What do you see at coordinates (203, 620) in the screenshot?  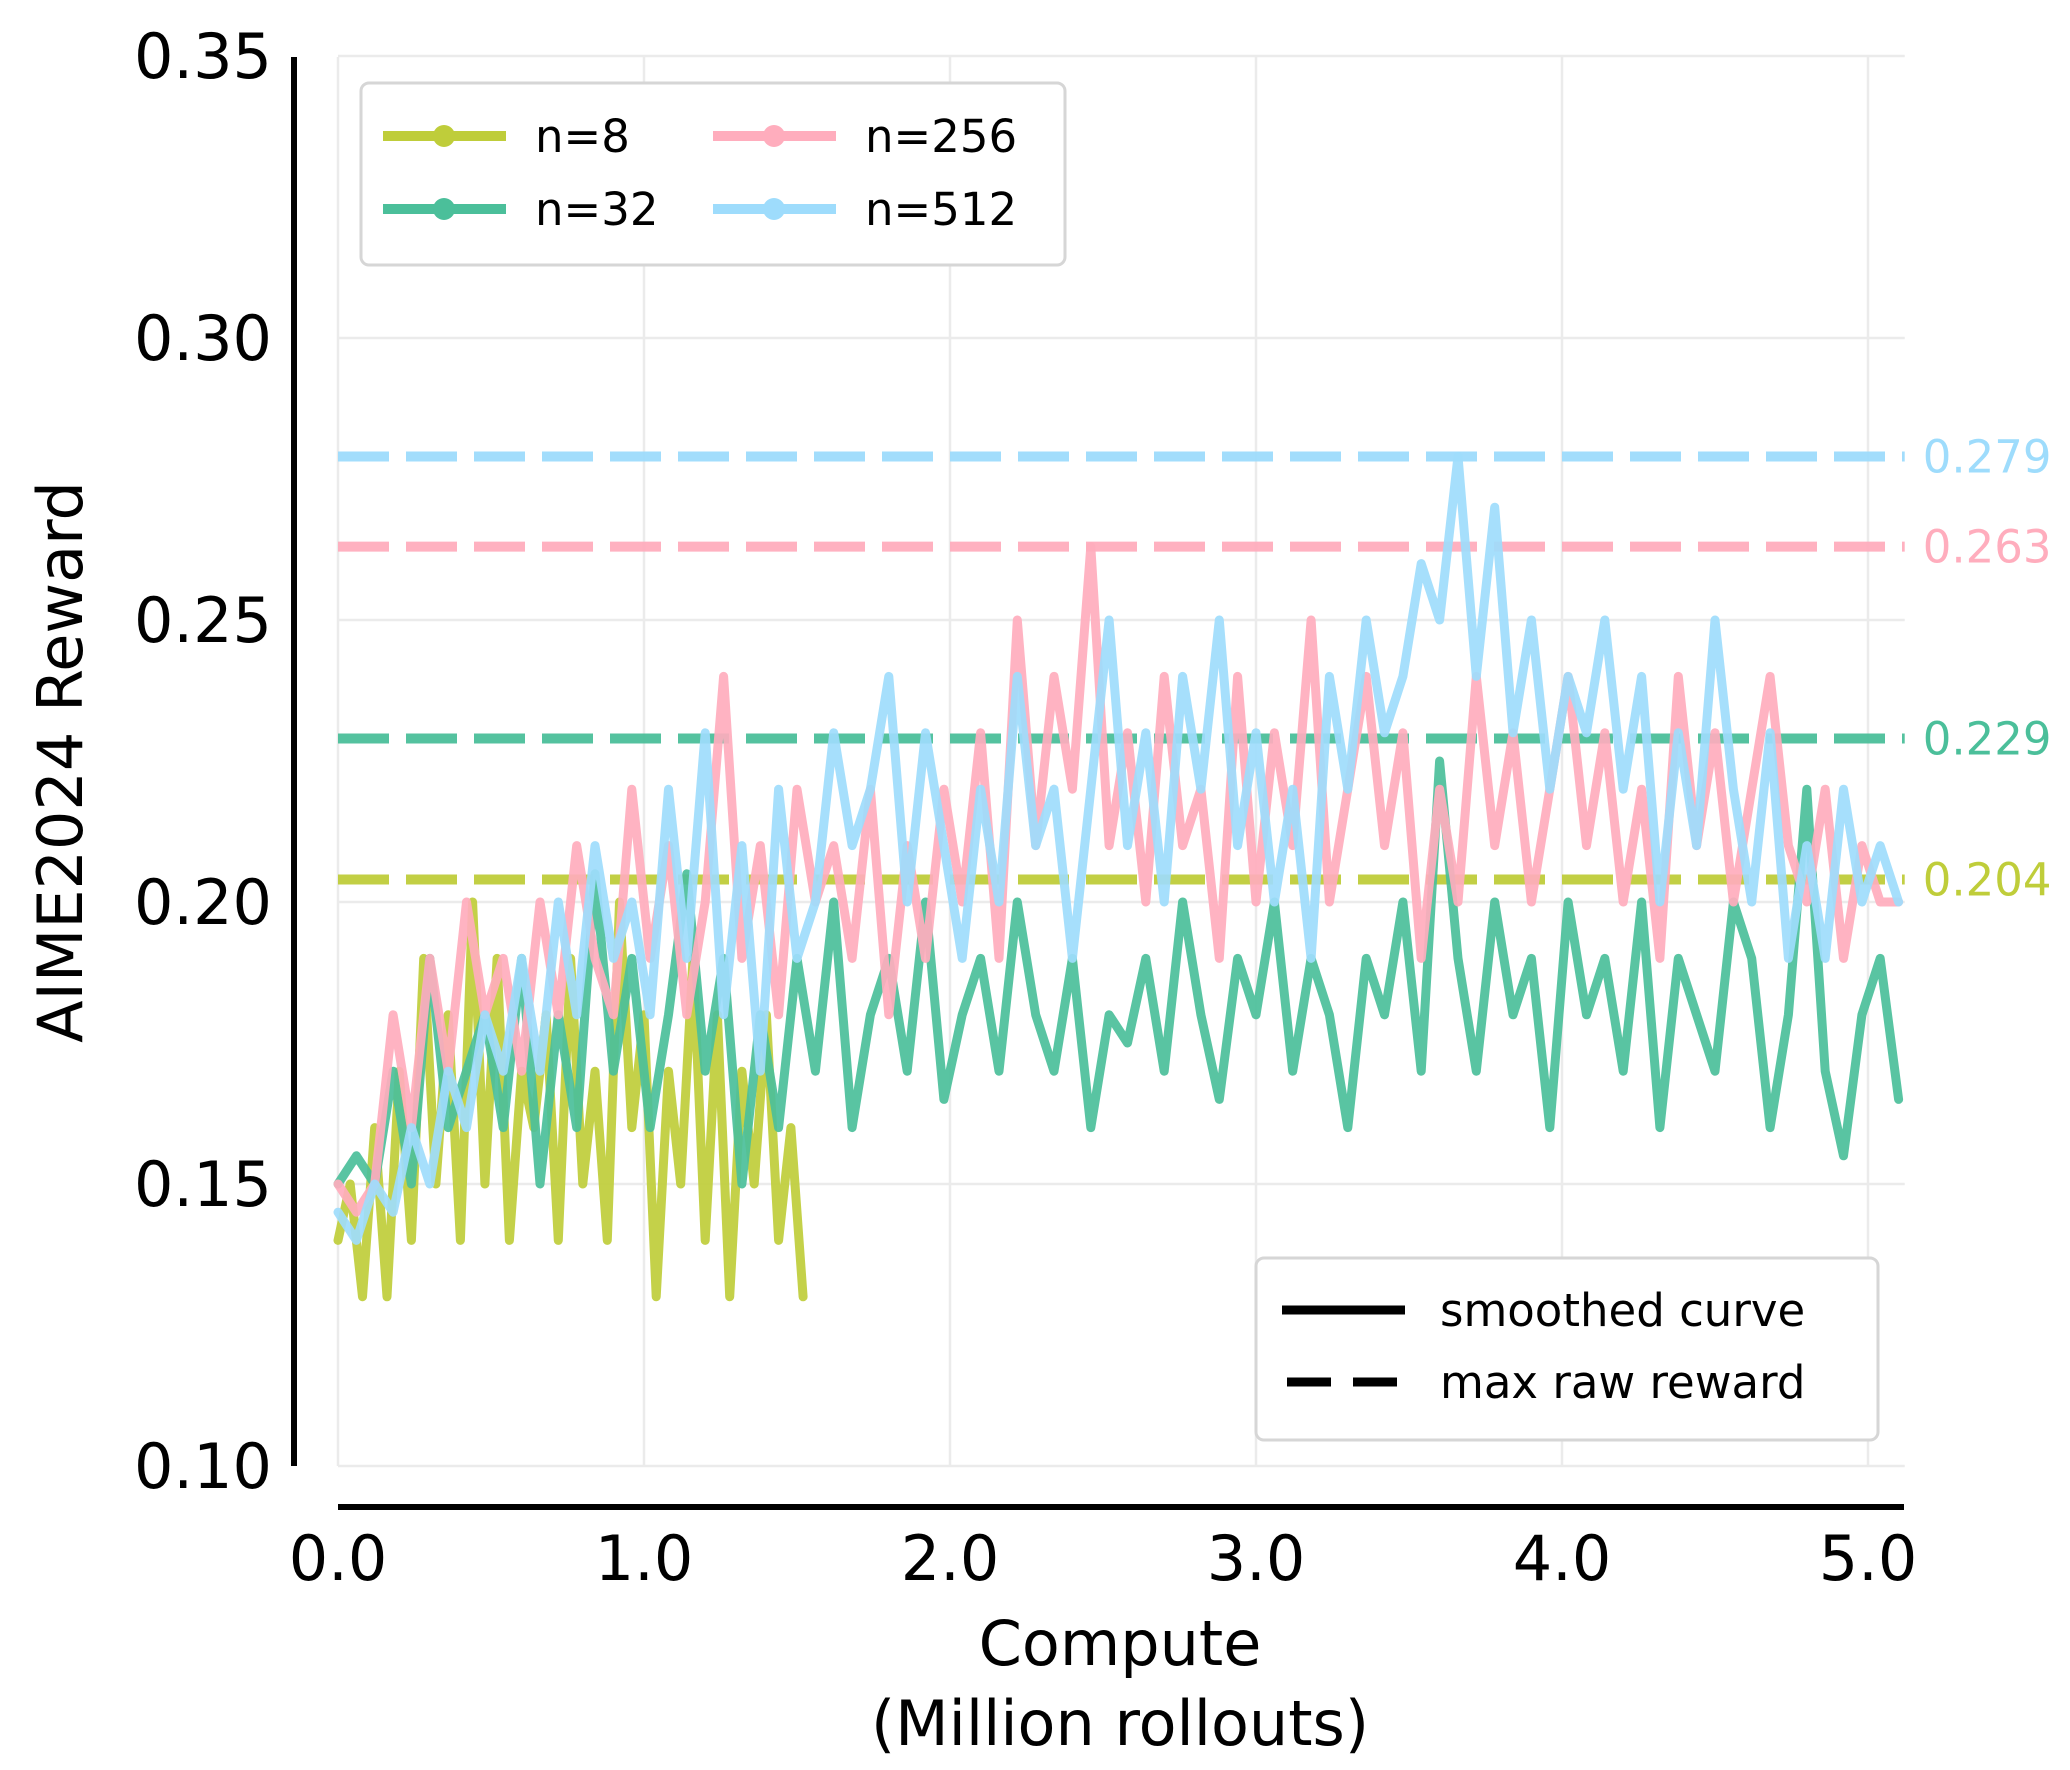 I see `y-tick-label: 0.25` at bounding box center [203, 620].